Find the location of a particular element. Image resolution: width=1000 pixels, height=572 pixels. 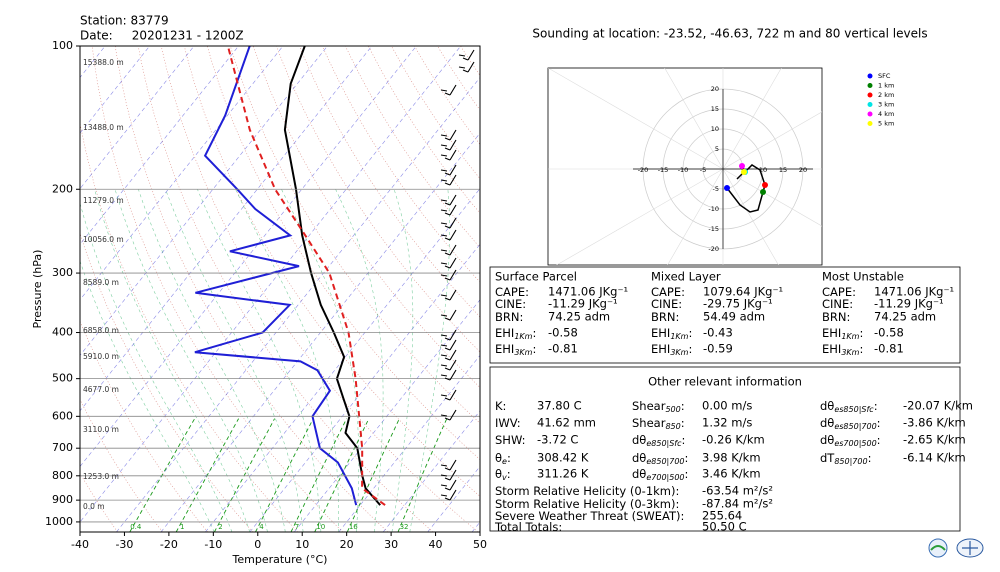

label-part: 1Km is located at coordinates (850, 336).